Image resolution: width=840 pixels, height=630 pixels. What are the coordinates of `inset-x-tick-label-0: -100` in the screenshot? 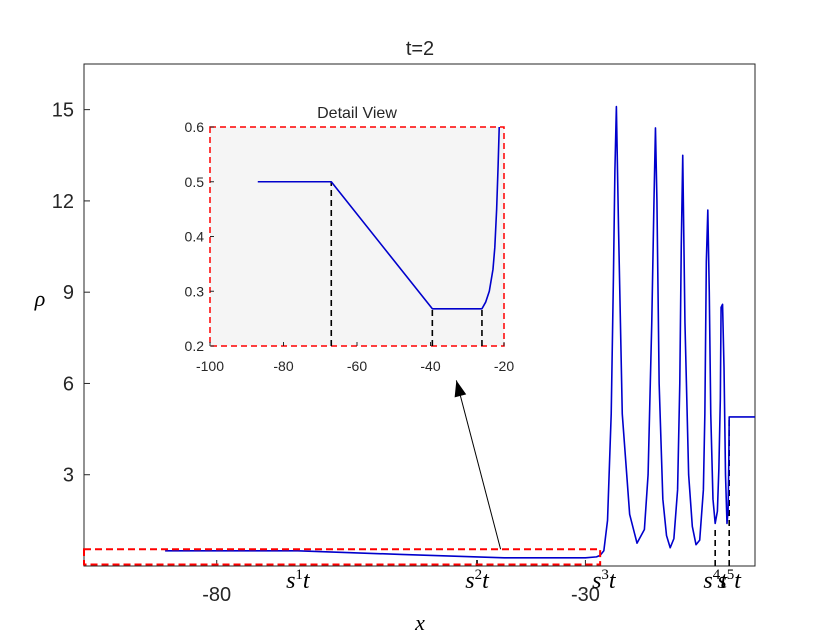 It's located at (210, 366).